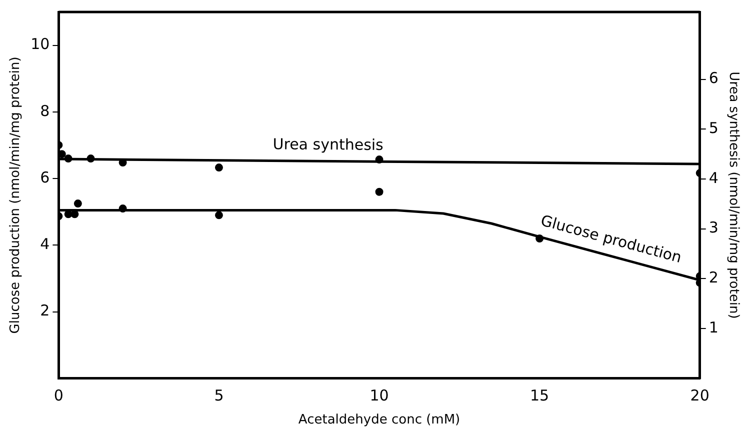  What do you see at coordinates (713, 177) in the screenshot?
I see `y2-tick-label: 4` at bounding box center [713, 177].